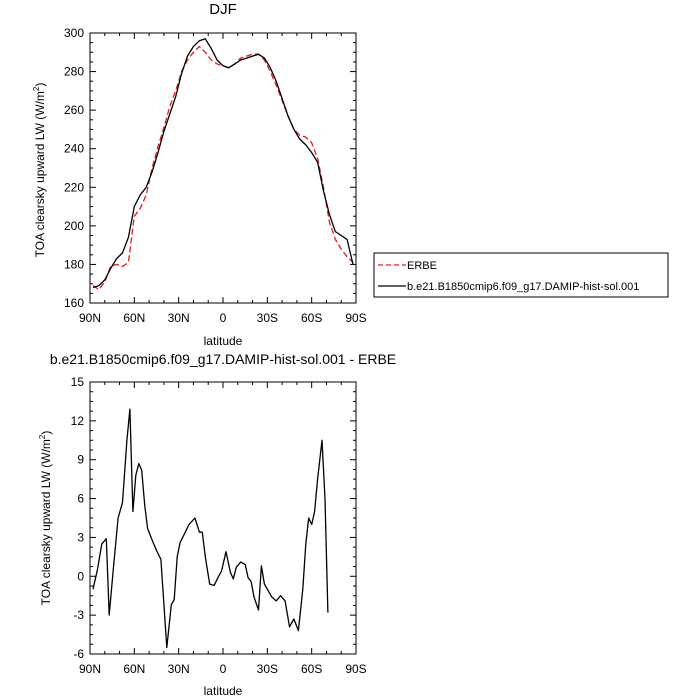 This screenshot has width=700, height=700. I want to click on top-y-tick-label: 300, so click(74, 33).